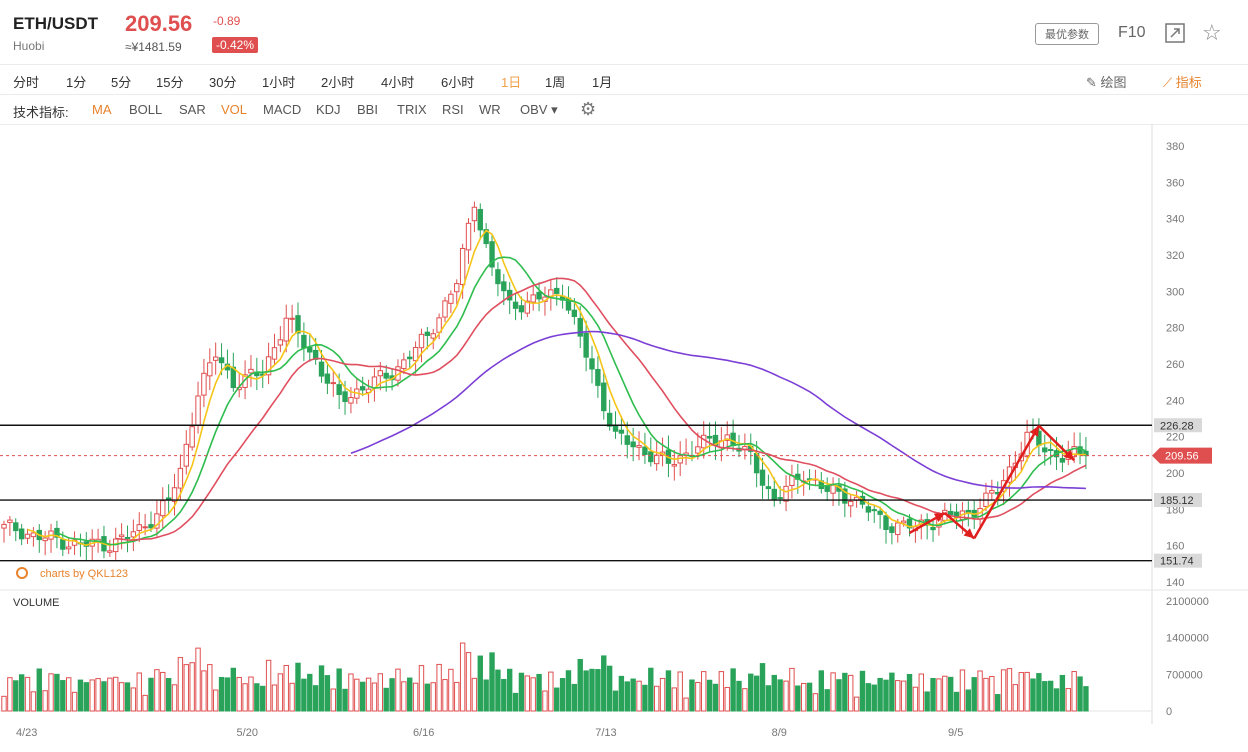  Describe the element at coordinates (121, 82) in the screenshot. I see `tf-5m: 5分` at that location.